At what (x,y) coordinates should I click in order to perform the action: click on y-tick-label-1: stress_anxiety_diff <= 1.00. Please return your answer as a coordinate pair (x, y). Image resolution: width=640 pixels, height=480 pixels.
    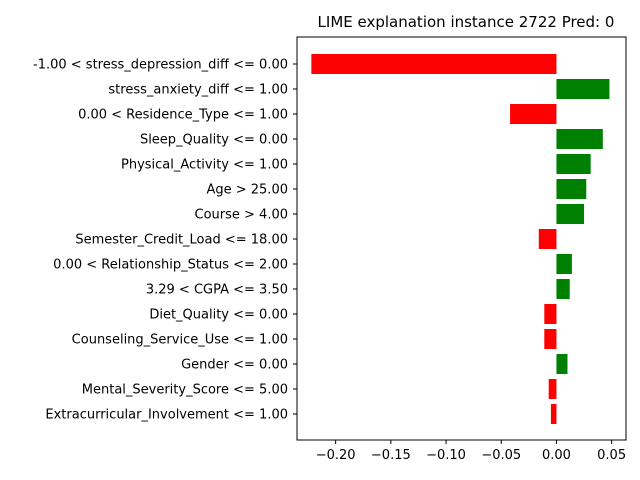
    Looking at the image, I should click on (198, 90).